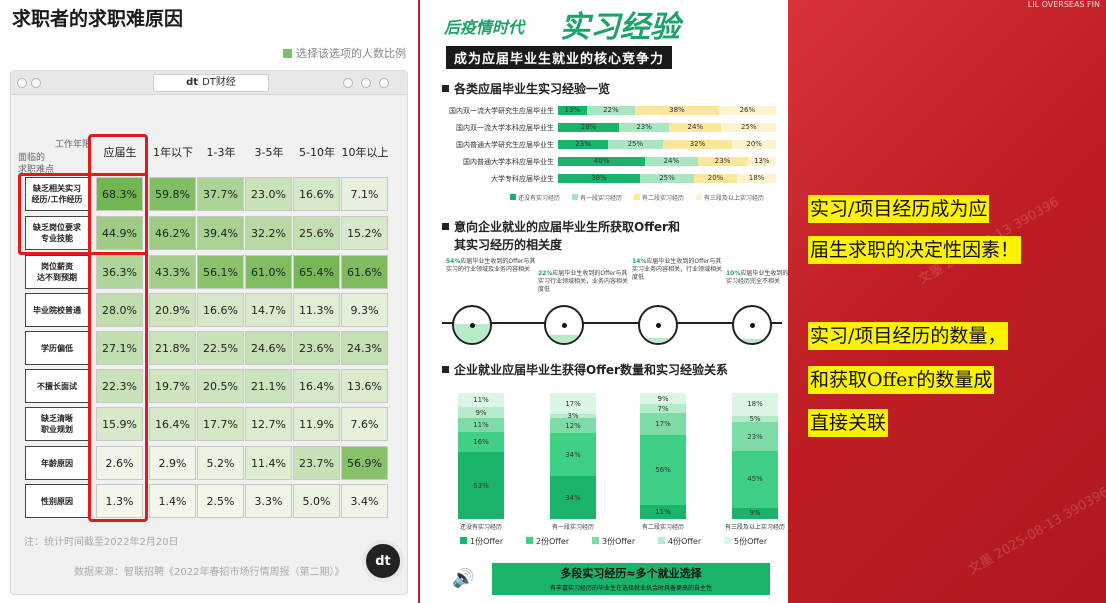  I want to click on hbar-row: 23% 25% 32% 20%, so click(667, 144).